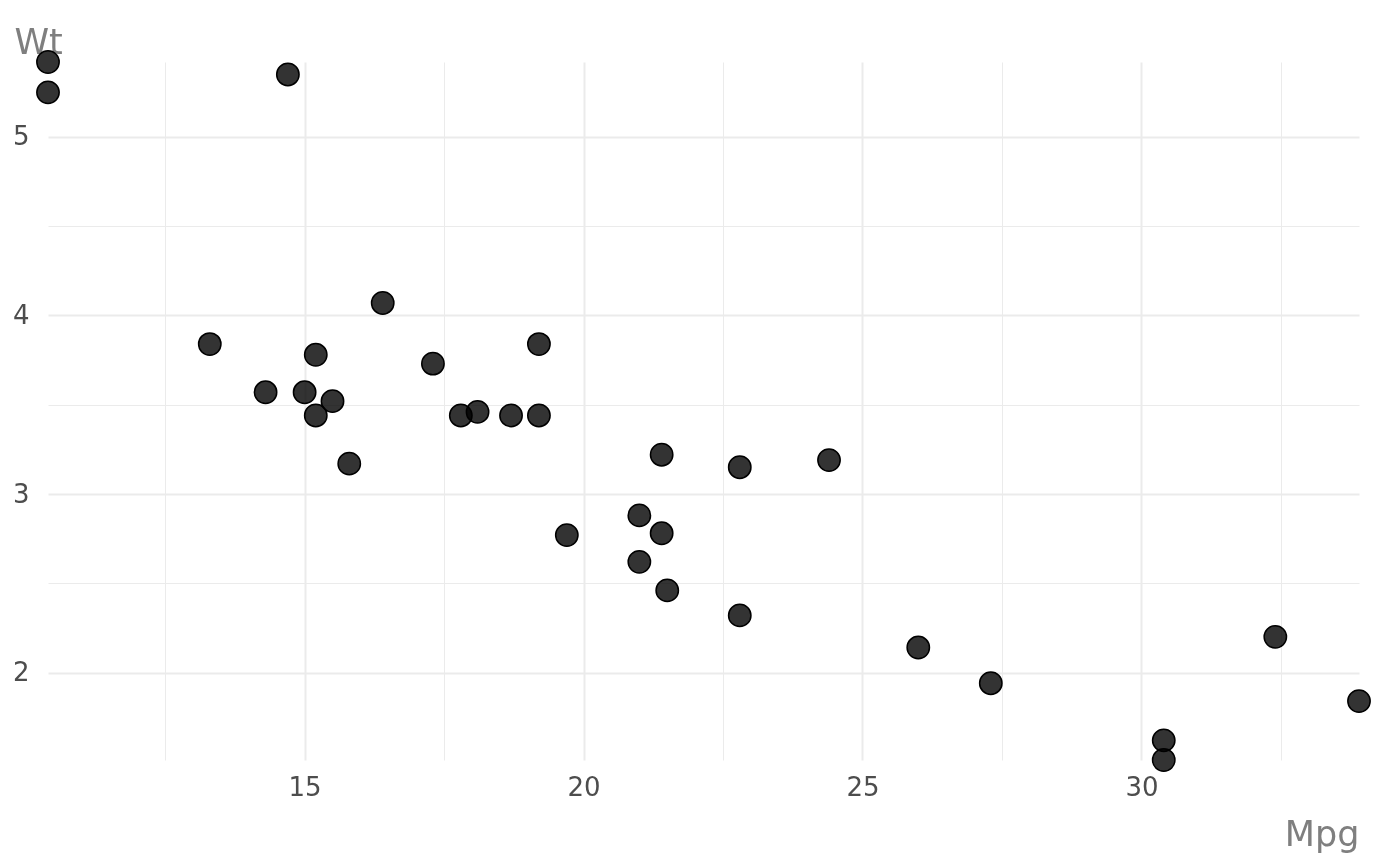 The height and width of the screenshot is (866, 1400). What do you see at coordinates (38, 41) in the screenshot?
I see `y-axis-title: Wt` at bounding box center [38, 41].